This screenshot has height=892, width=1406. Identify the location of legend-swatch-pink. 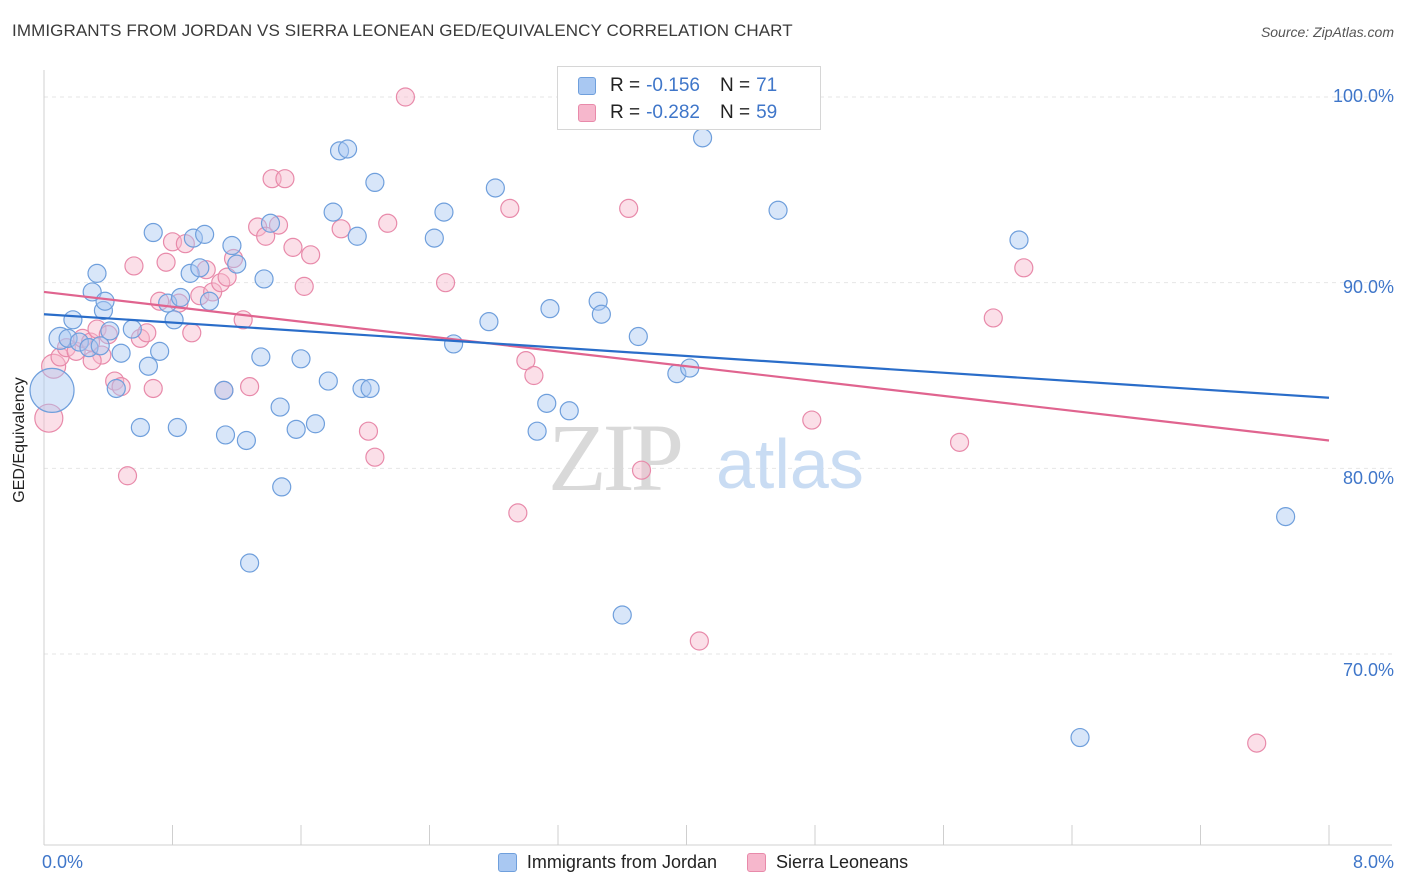
(587, 113).